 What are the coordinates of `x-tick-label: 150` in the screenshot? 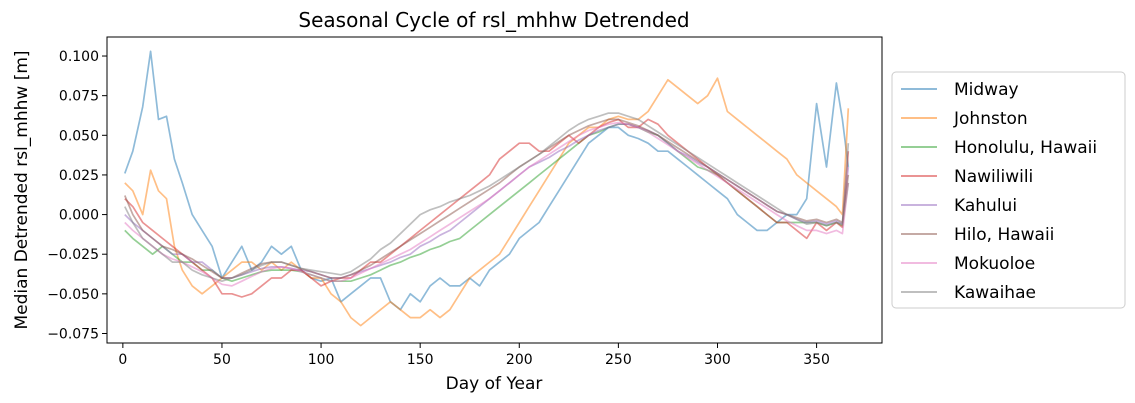 It's located at (420, 360).